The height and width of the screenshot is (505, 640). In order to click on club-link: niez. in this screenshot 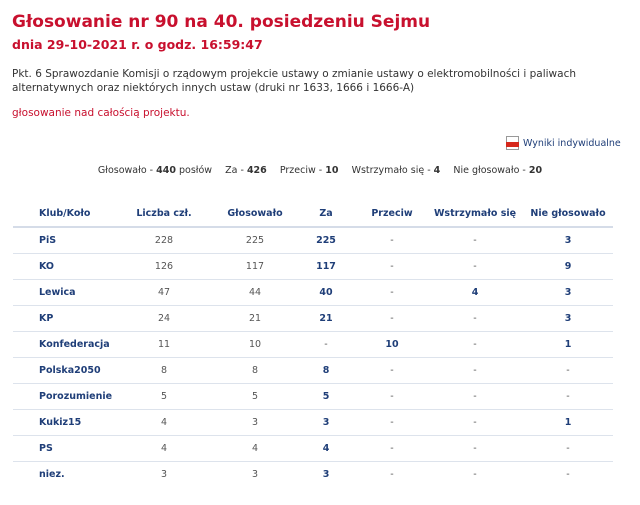, I will do `click(52, 474)`.